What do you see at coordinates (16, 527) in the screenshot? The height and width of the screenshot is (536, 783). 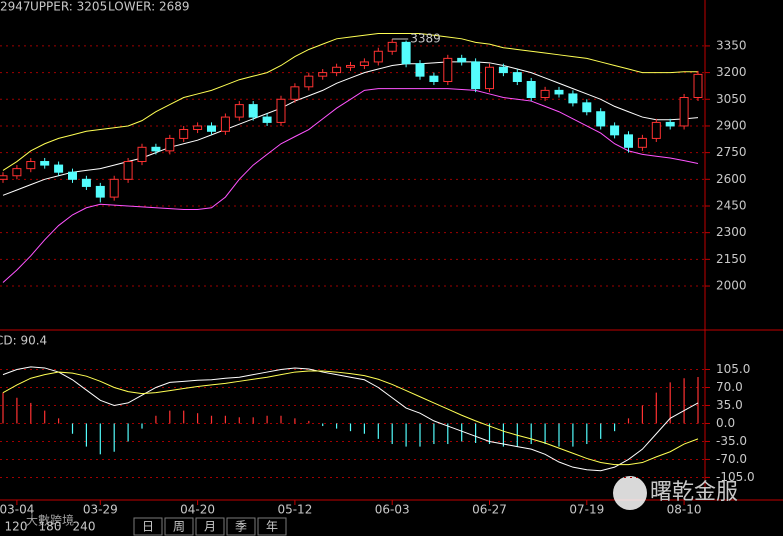 I see `period-button: 120` at bounding box center [16, 527].